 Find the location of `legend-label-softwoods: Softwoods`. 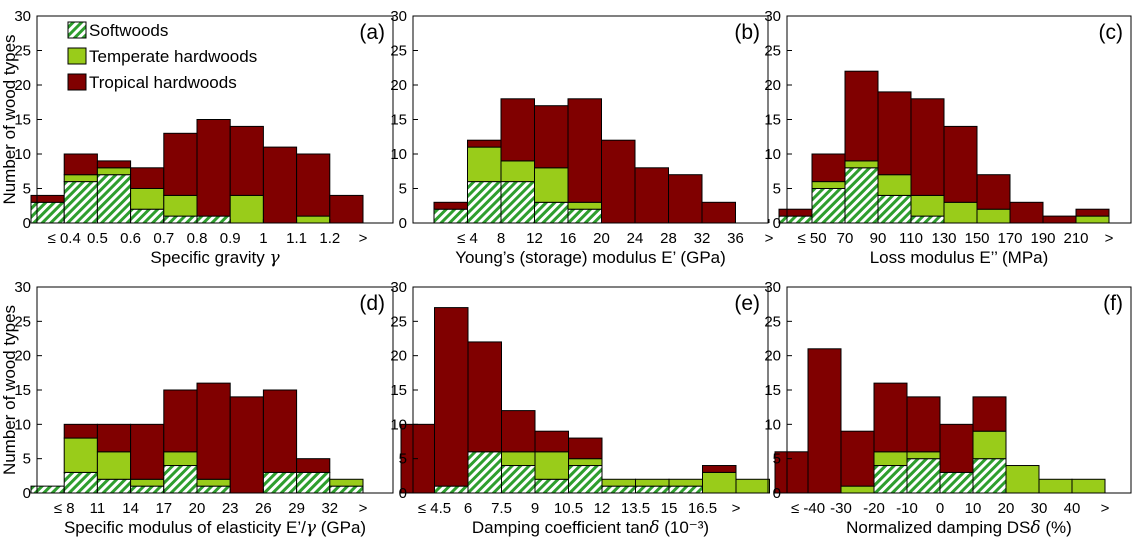

legend-label-softwoods: Softwoods is located at coordinates (128, 30).